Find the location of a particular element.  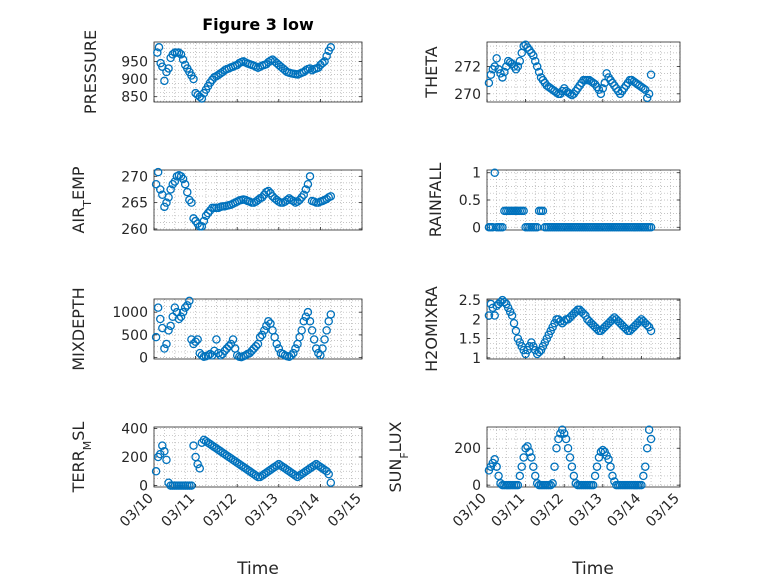

axes-frame is located at coordinates (258, 200).